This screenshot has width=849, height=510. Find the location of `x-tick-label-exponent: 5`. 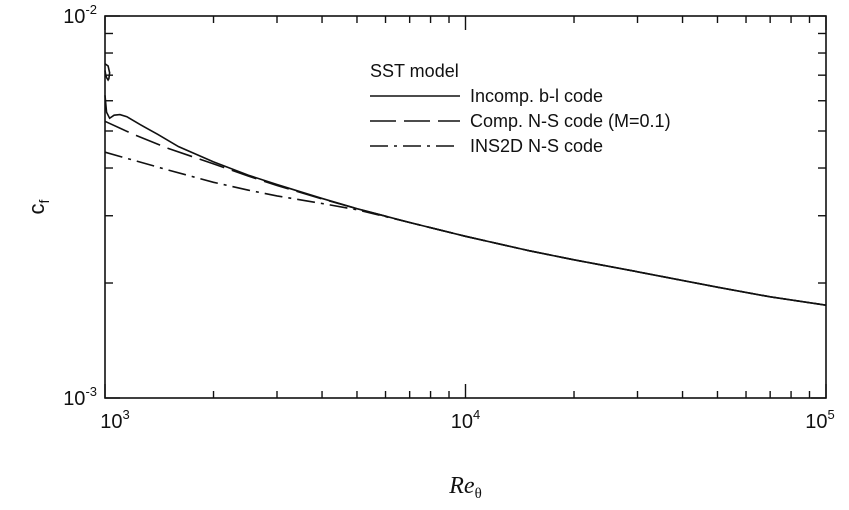

x-tick-label-exponent: 5 is located at coordinates (831, 414).